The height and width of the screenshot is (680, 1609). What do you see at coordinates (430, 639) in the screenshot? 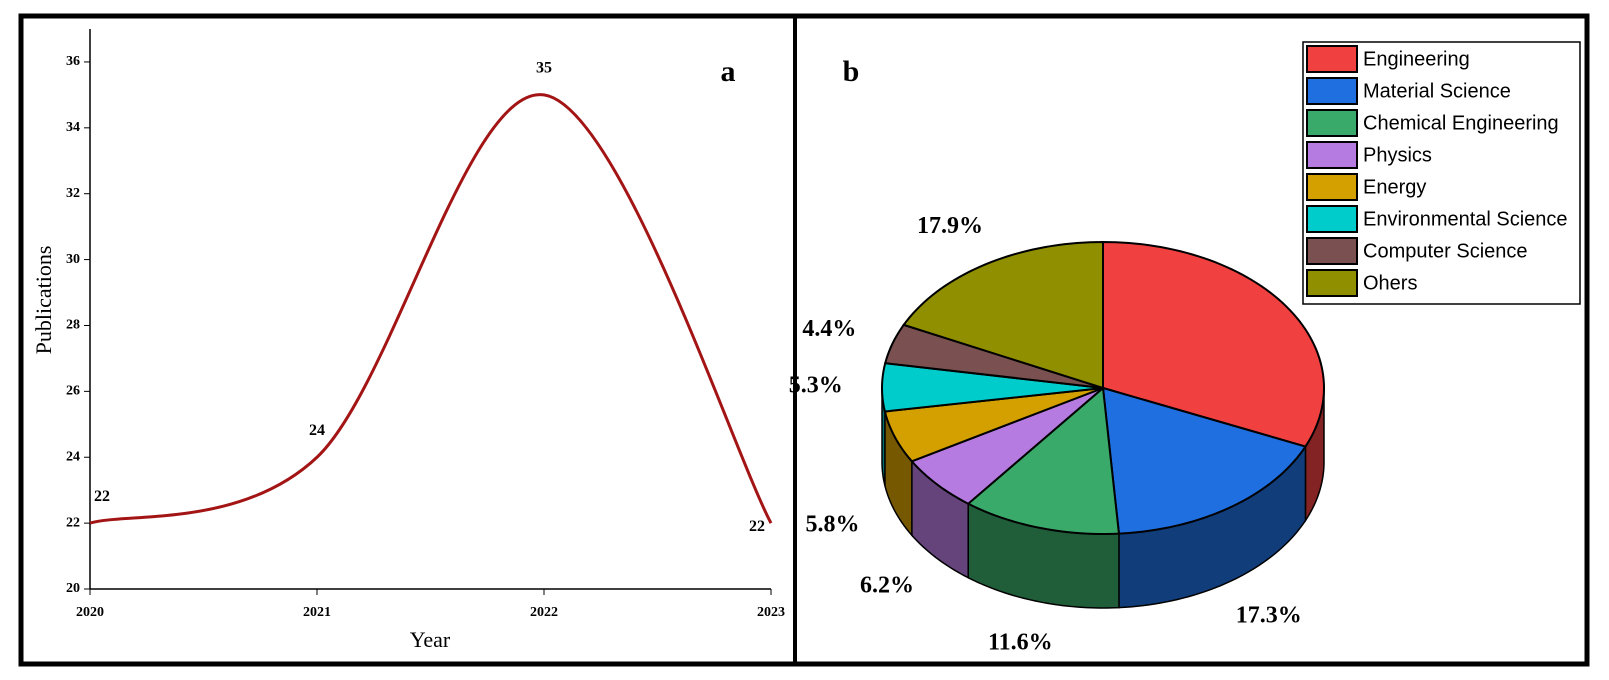
I see `x-axis-title: Year` at bounding box center [430, 639].